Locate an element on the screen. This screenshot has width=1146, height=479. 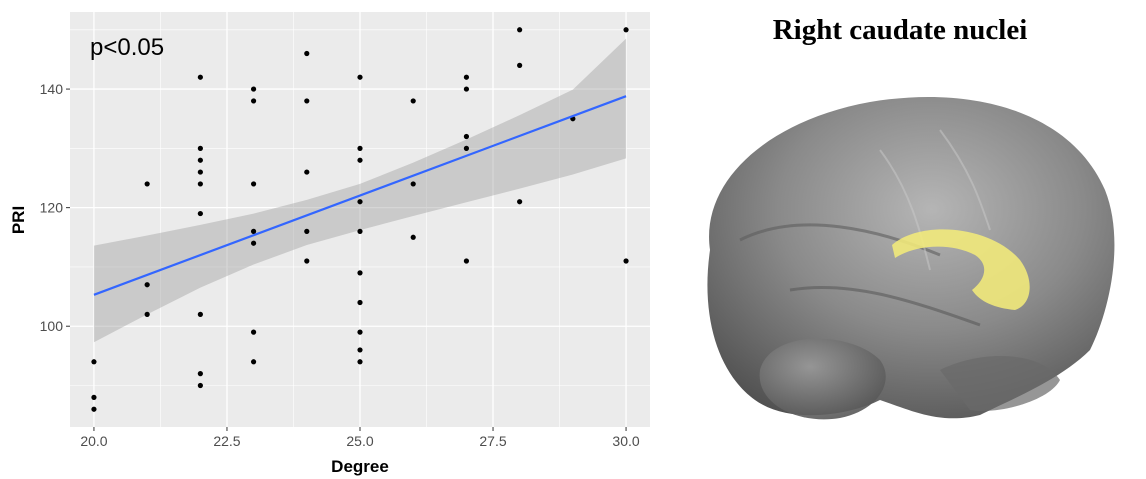
y-tick-label: 100 is located at coordinates (52, 326).